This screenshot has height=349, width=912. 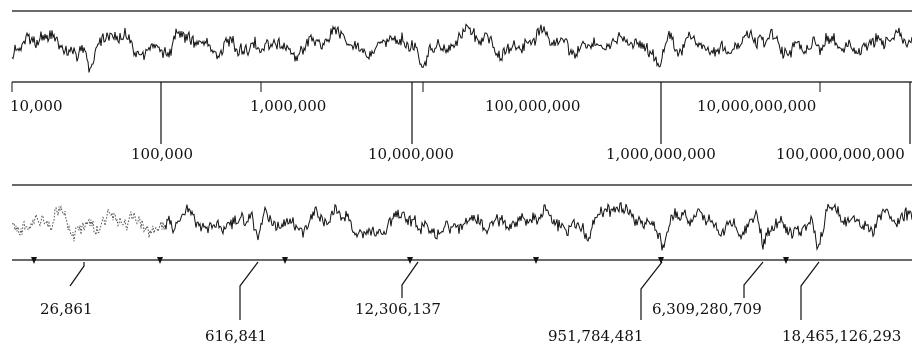 What do you see at coordinates (236, 336) in the screenshot?
I see `value-label-616841: 616,841` at bounding box center [236, 336].